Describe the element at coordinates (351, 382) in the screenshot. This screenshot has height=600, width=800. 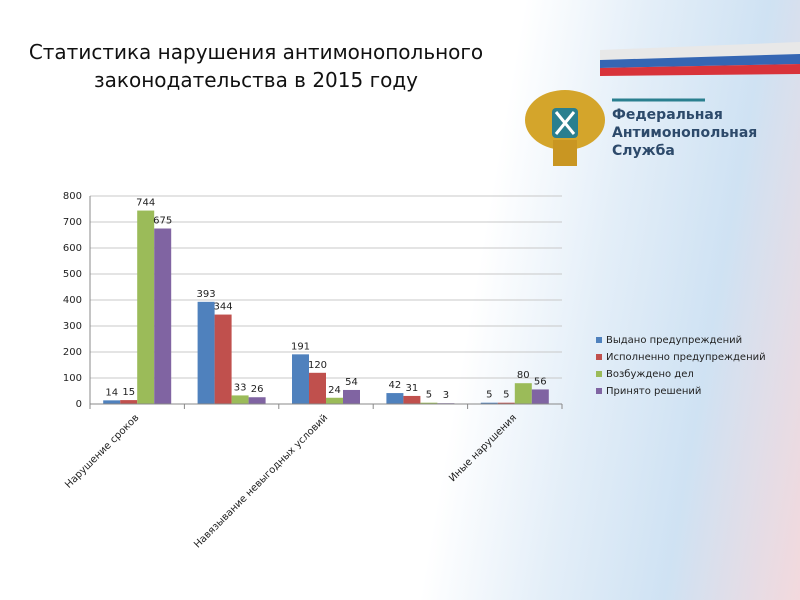
I see `value-label: 54` at that location.